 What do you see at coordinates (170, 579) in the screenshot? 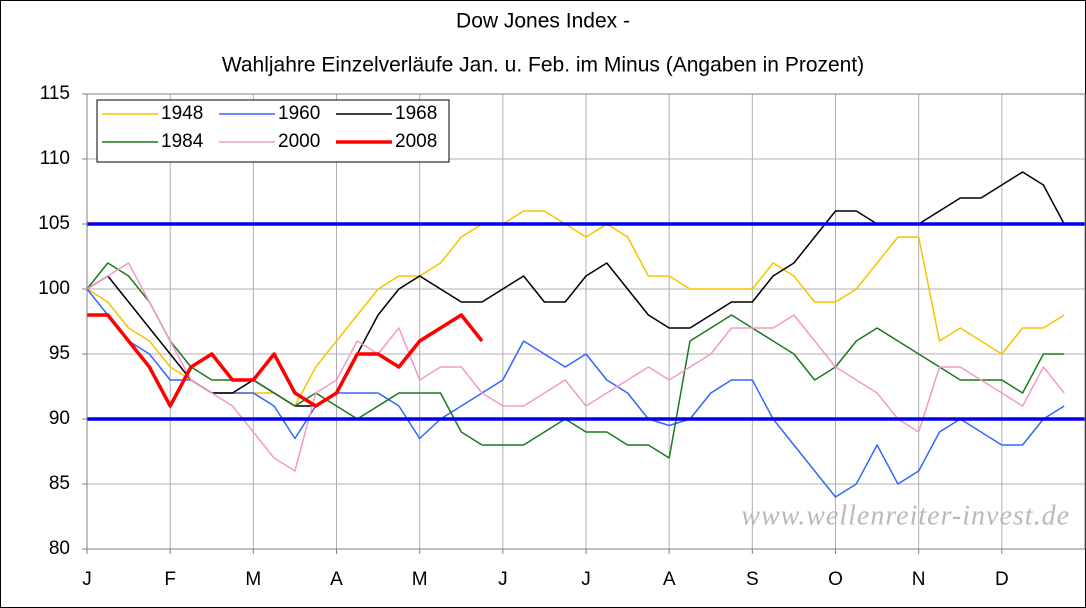
I see `x-tick-label: F` at bounding box center [170, 579].